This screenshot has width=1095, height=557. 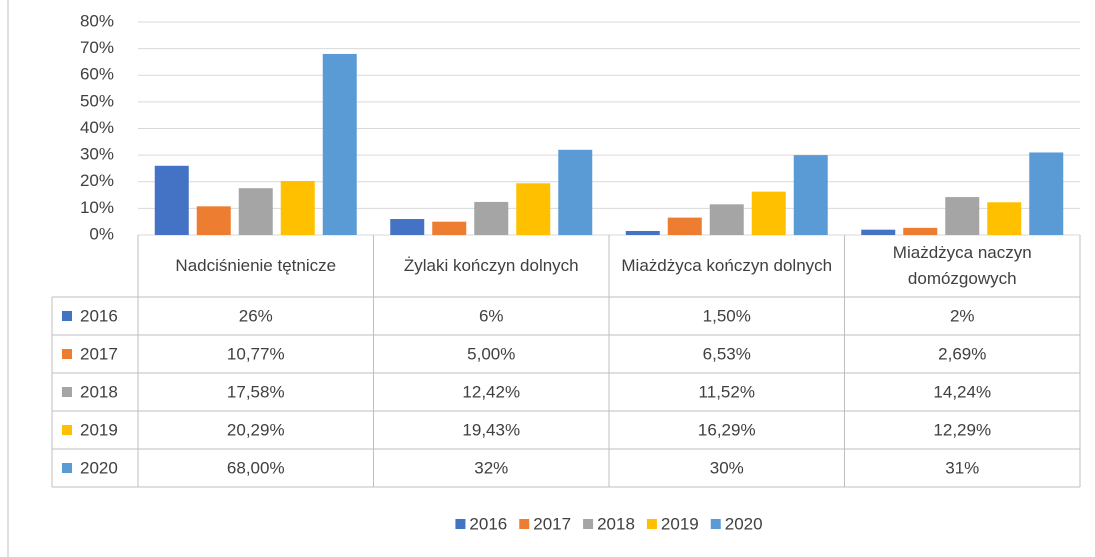 I want to click on legend-item: 2020, so click(x=736, y=523).